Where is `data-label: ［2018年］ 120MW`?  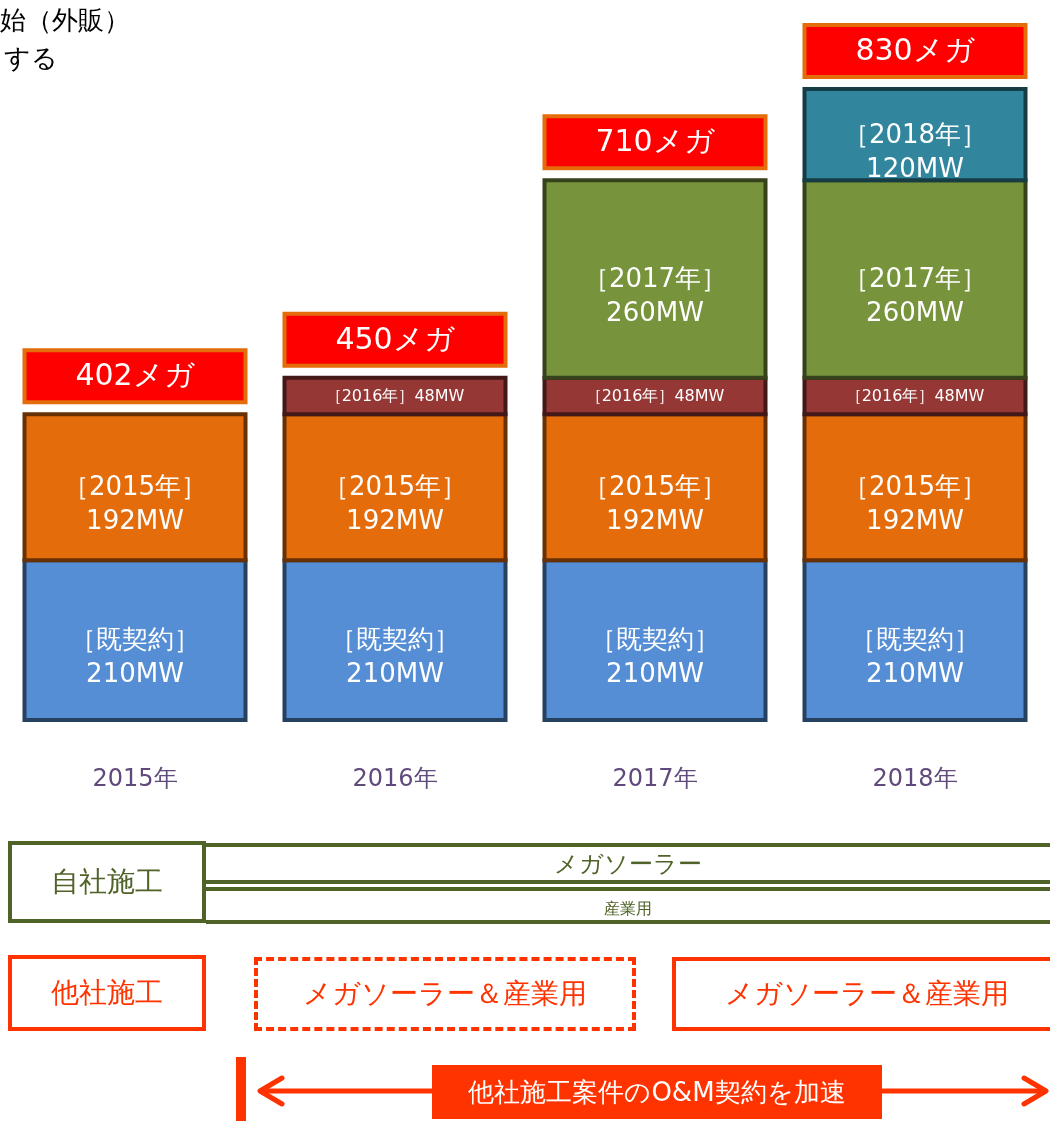
data-label: ［2018年］ 120MW is located at coordinates (915, 150).